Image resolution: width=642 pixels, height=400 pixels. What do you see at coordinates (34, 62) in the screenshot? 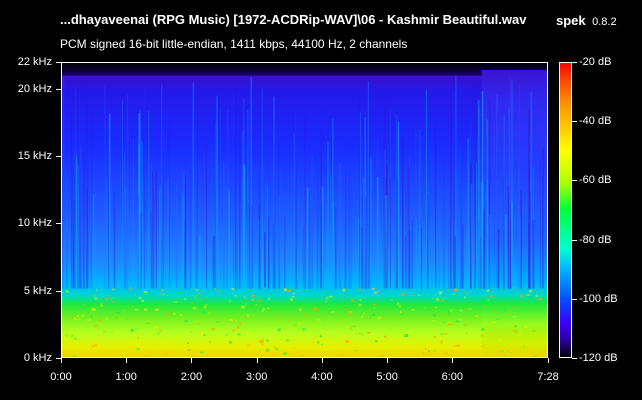
I see `frequency-tick-label: 22 kHz` at bounding box center [34, 62].